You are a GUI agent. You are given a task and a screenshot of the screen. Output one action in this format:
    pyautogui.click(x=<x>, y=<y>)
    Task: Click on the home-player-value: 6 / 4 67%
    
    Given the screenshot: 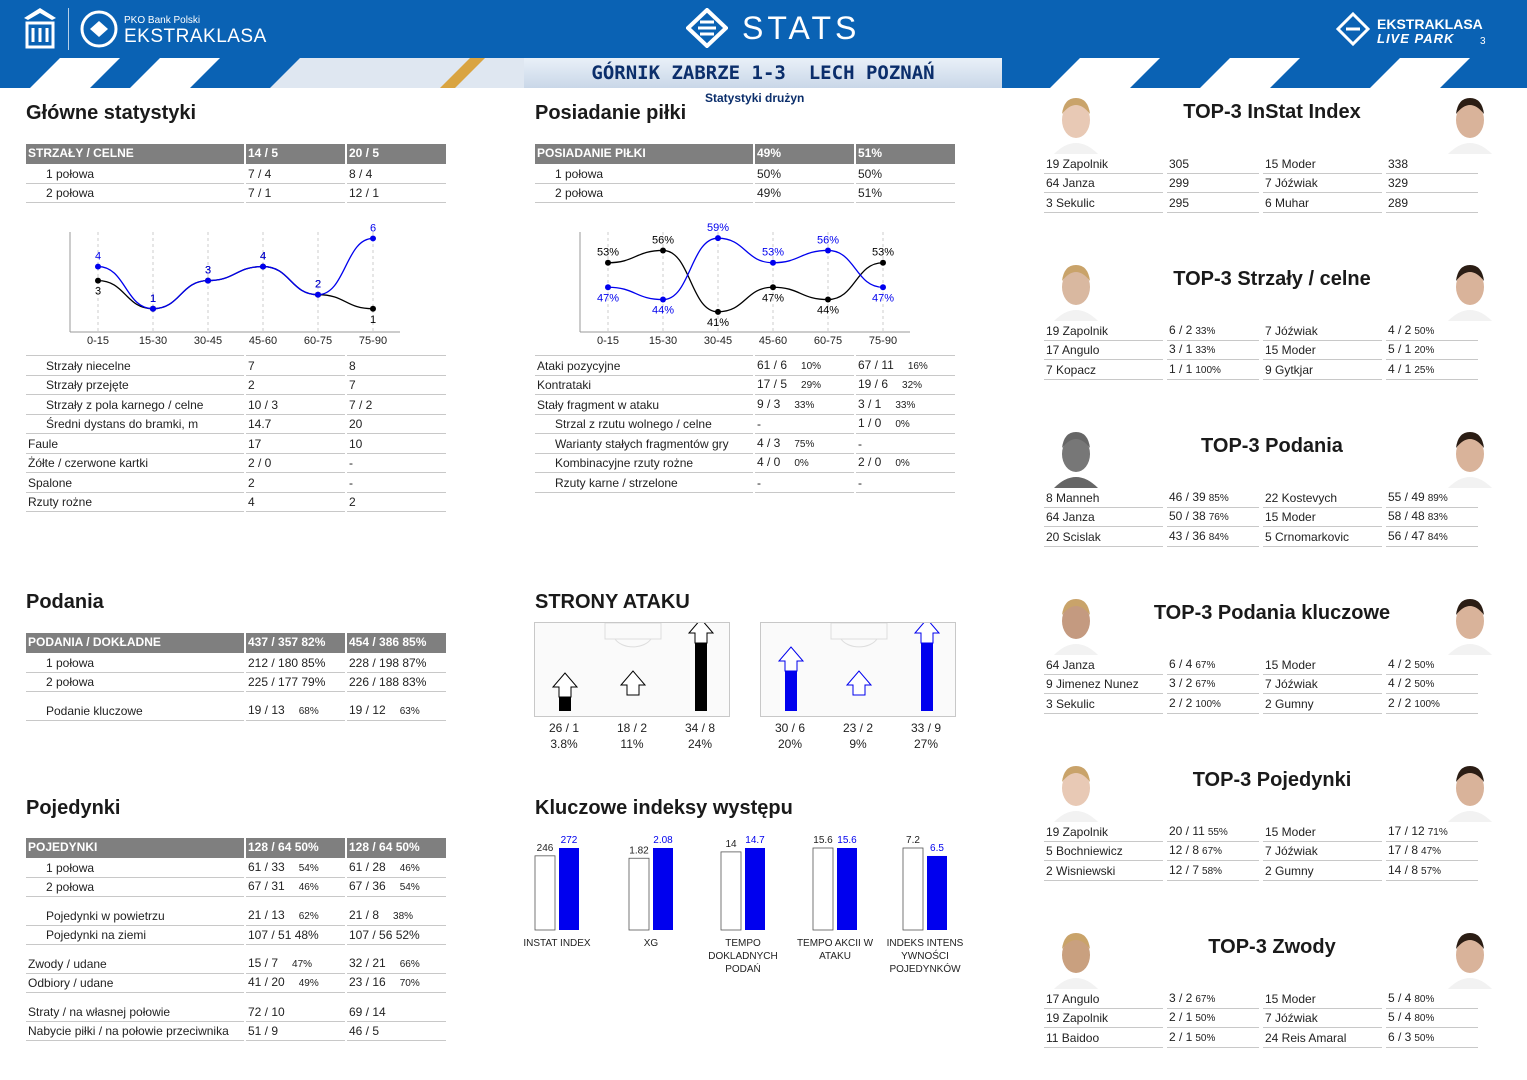 What is the action you would take?
    pyautogui.click(x=1213, y=665)
    